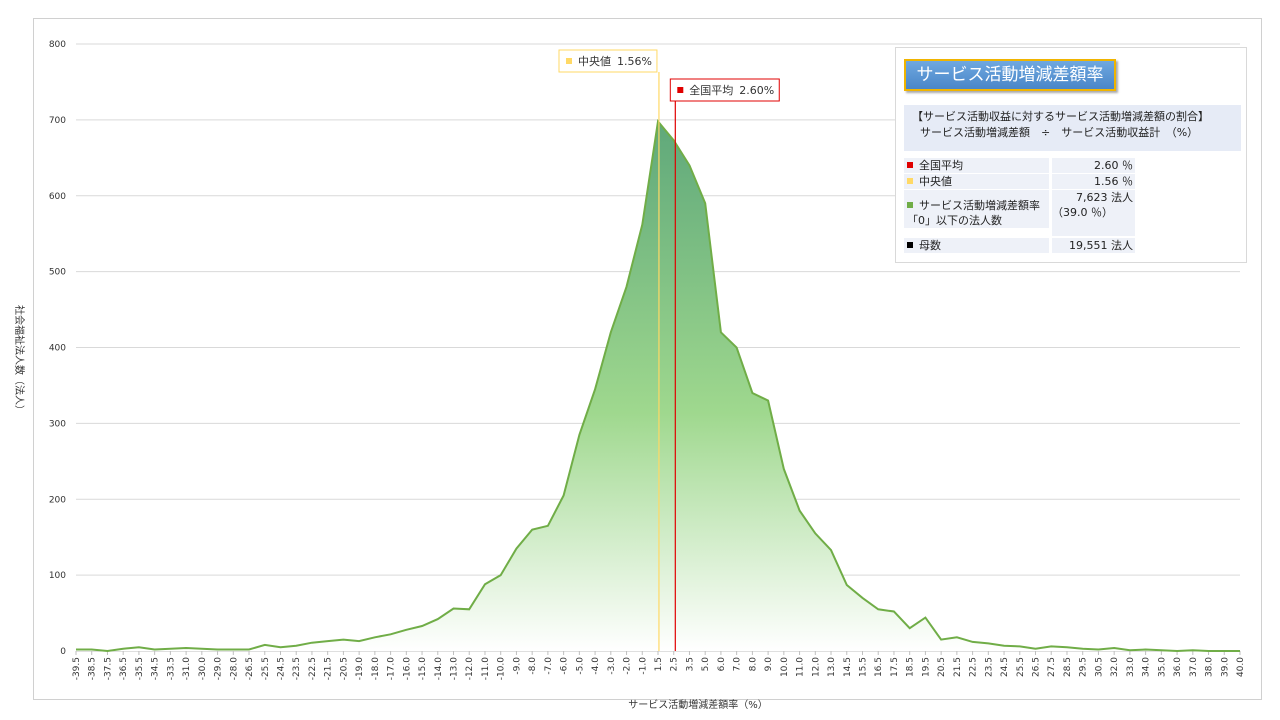 The image size is (1280, 720). I want to click on y-tick-label: 600, so click(57, 197).